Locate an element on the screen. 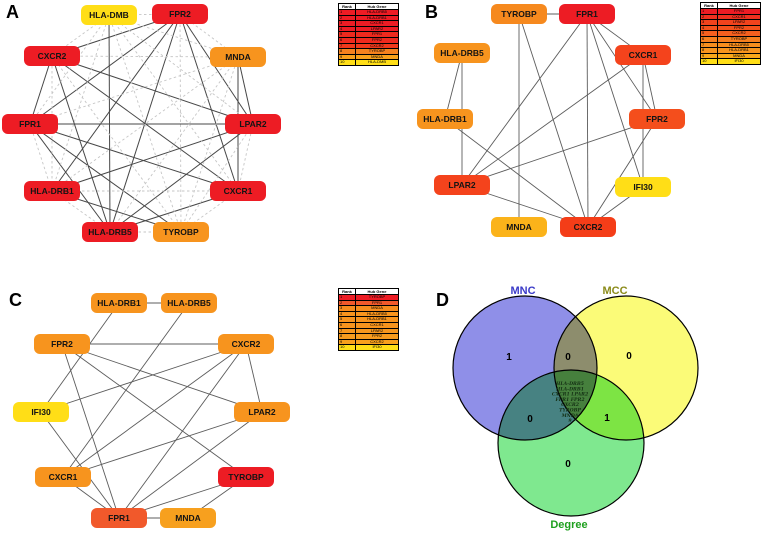 This screenshot has width=778, height=535. edge-CXCR2-HLA-DRB5 is located at coordinates (81, 144).